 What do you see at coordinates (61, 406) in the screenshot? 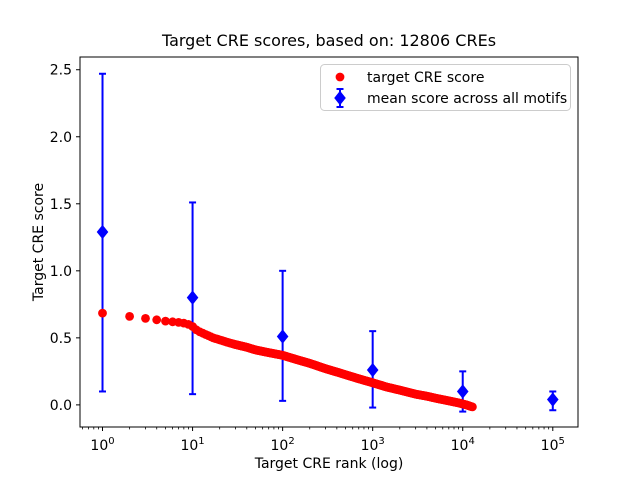
I see `y-tick-label: 0.0` at bounding box center [61, 406].